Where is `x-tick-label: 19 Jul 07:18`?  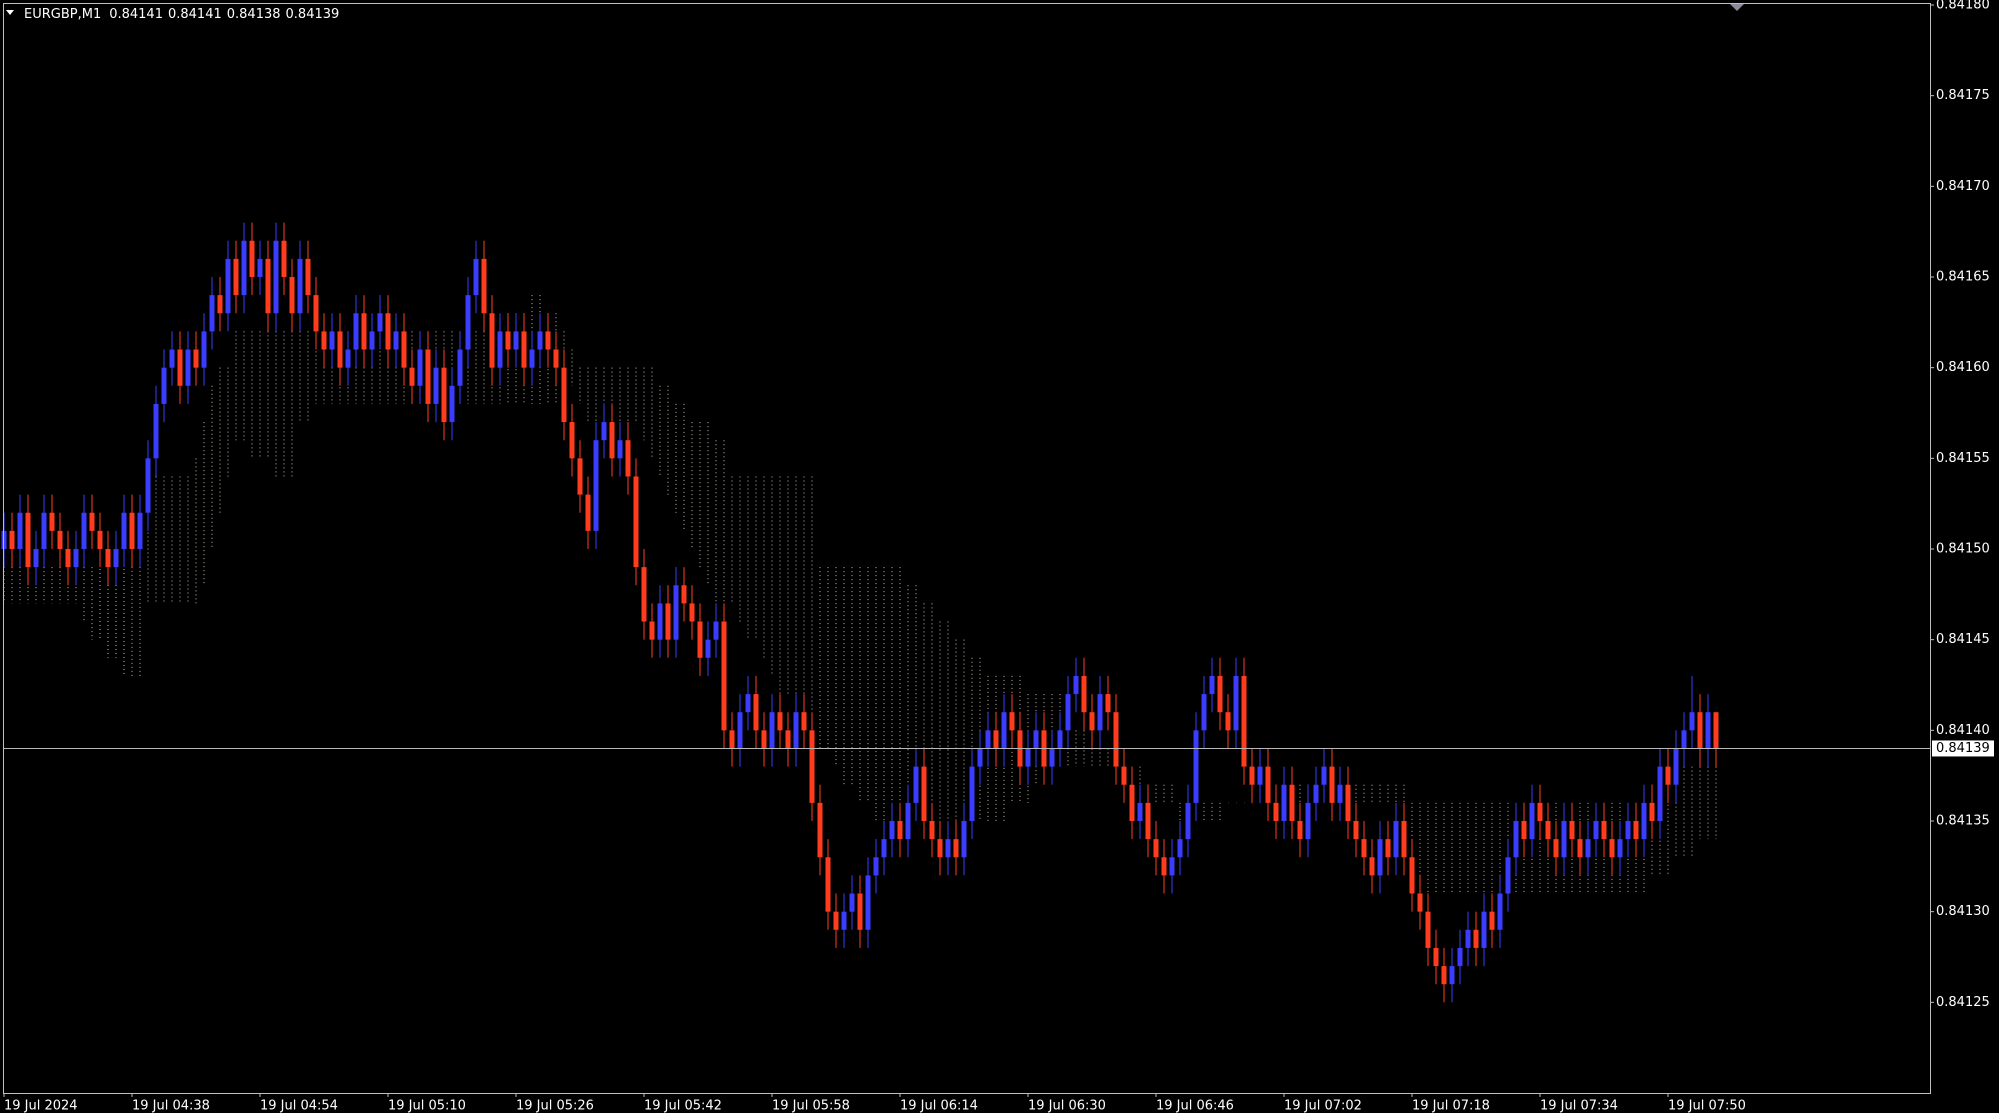 x-tick-label: 19 Jul 07:18 is located at coordinates (1451, 1106).